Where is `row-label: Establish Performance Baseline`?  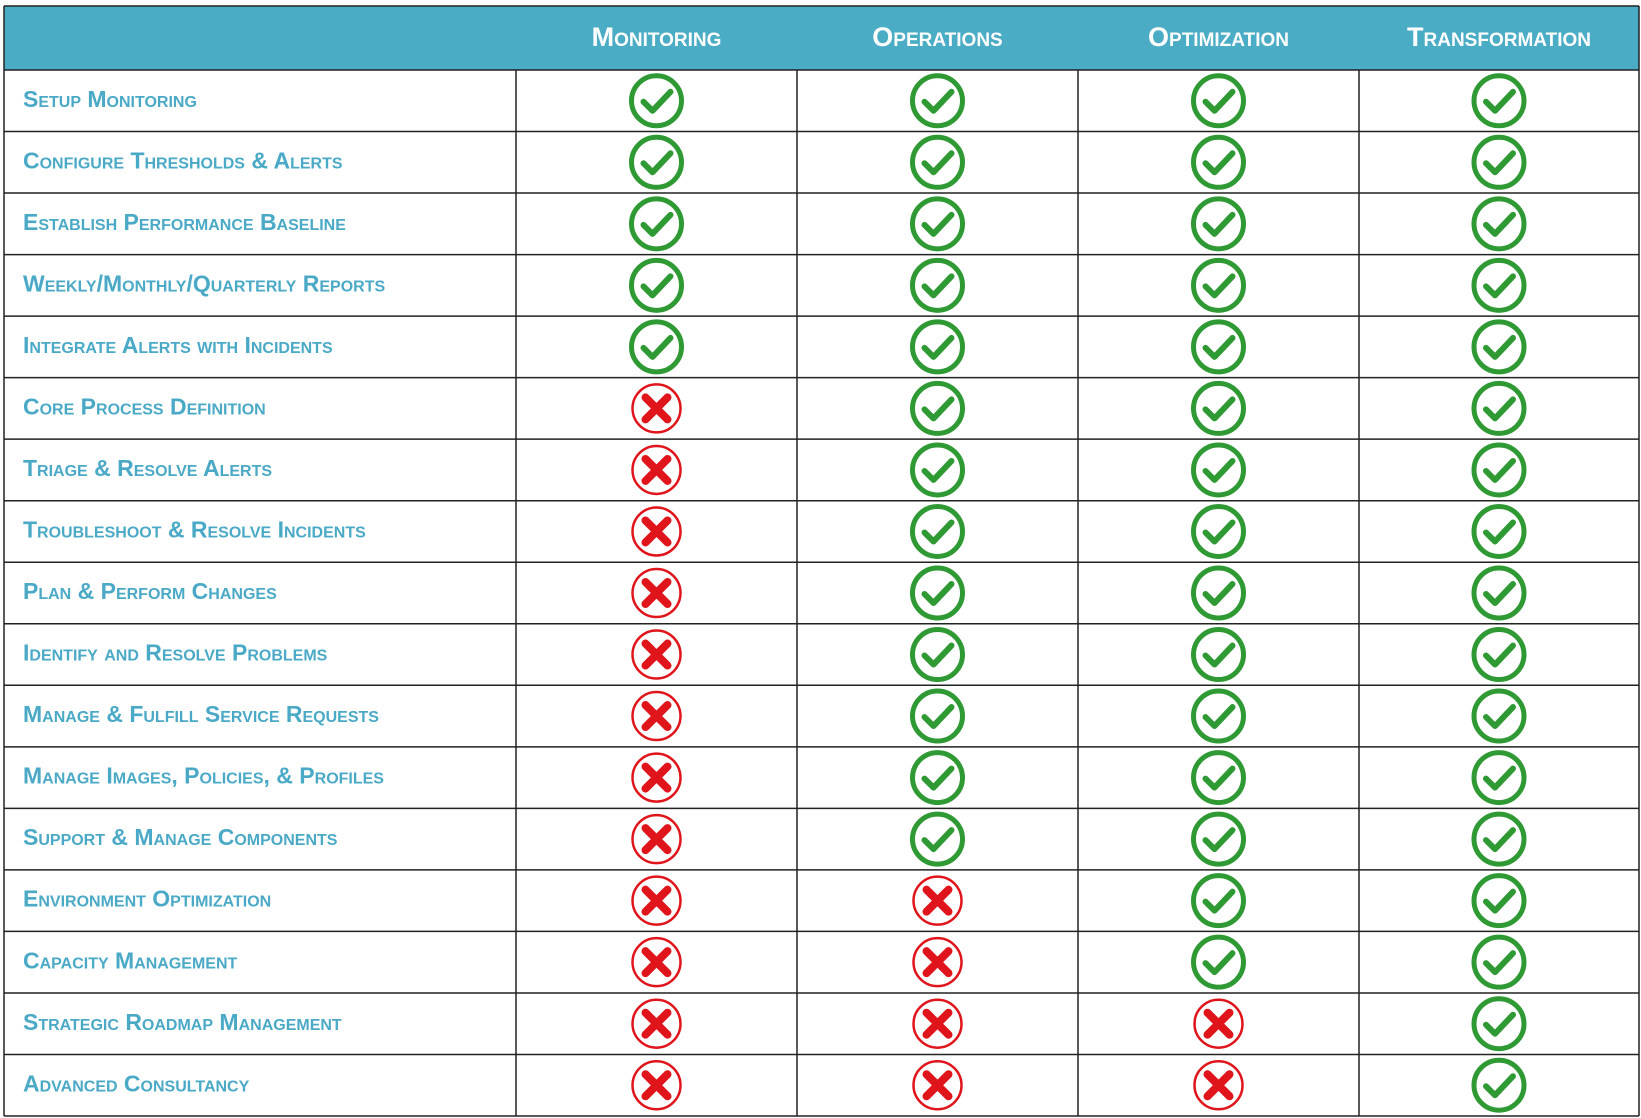 row-label: Establish Performance Baseline is located at coordinates (184, 222).